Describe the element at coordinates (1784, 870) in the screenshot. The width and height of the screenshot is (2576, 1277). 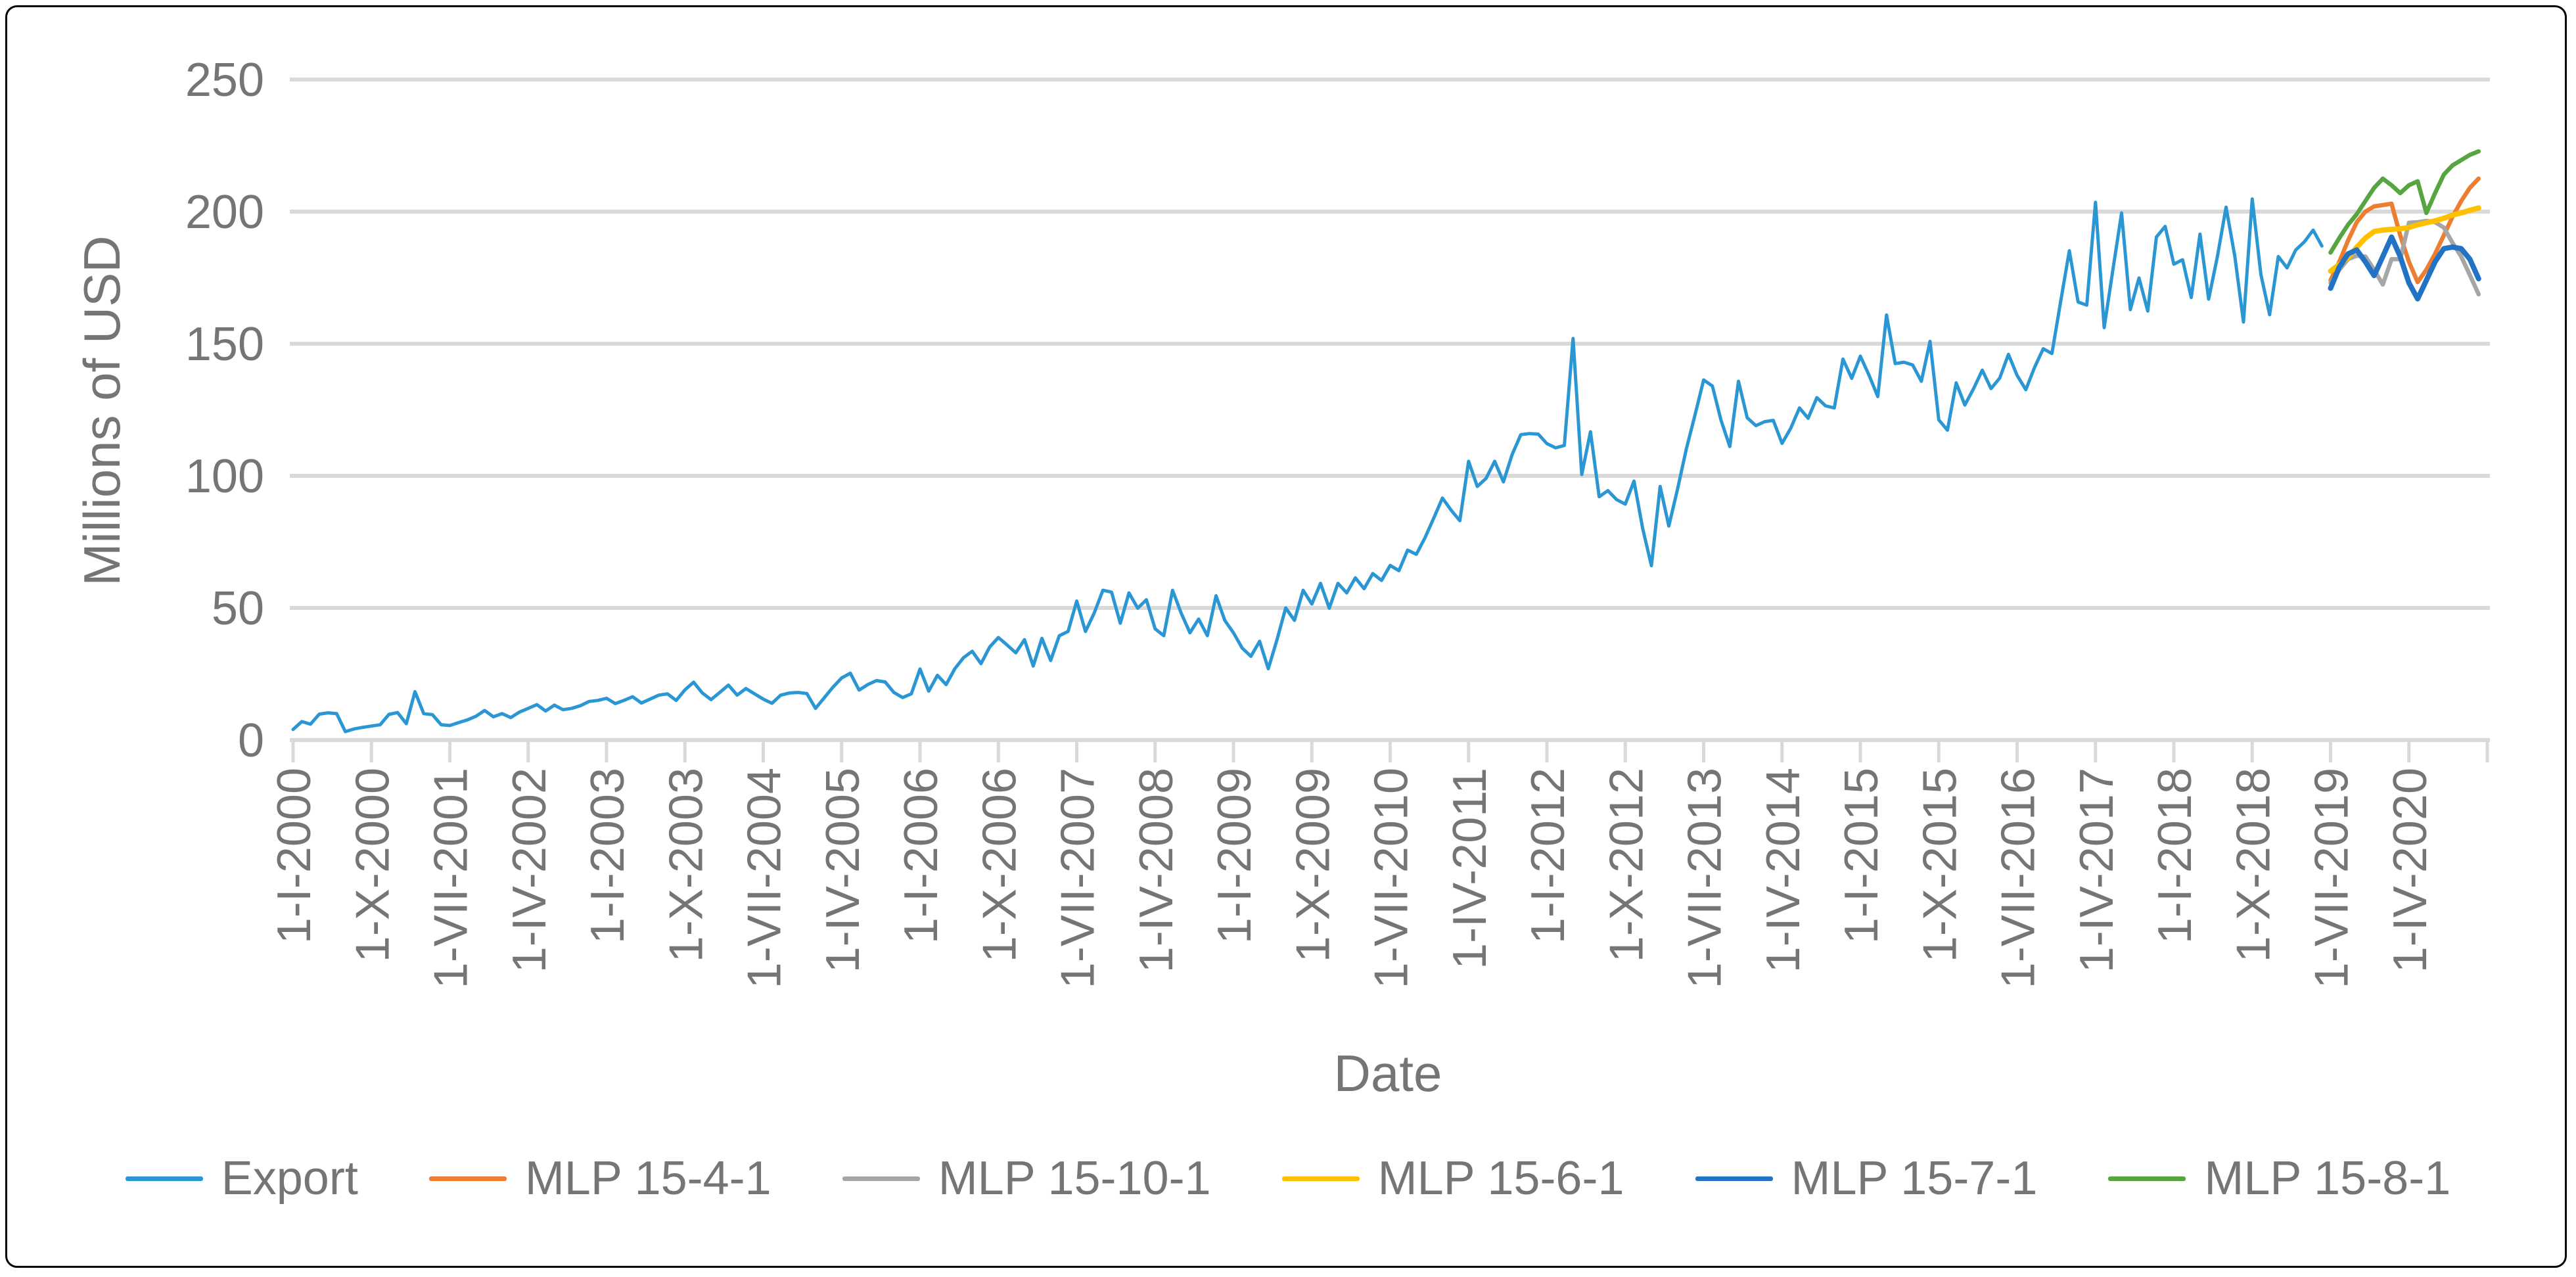
I see `x-tick-label: 1-IV-2014` at that location.